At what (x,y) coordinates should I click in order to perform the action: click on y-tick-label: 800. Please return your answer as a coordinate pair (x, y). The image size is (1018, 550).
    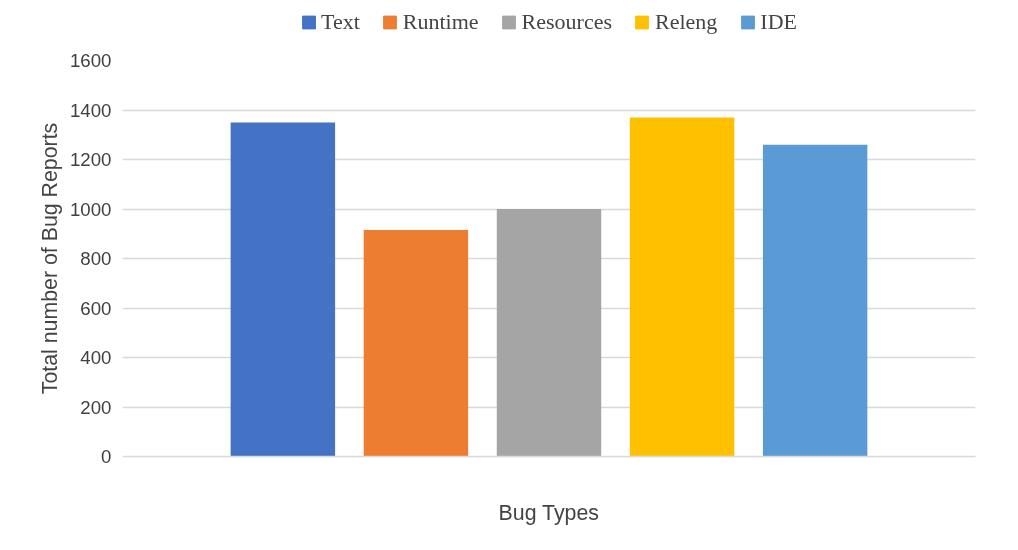
    Looking at the image, I should click on (96, 258).